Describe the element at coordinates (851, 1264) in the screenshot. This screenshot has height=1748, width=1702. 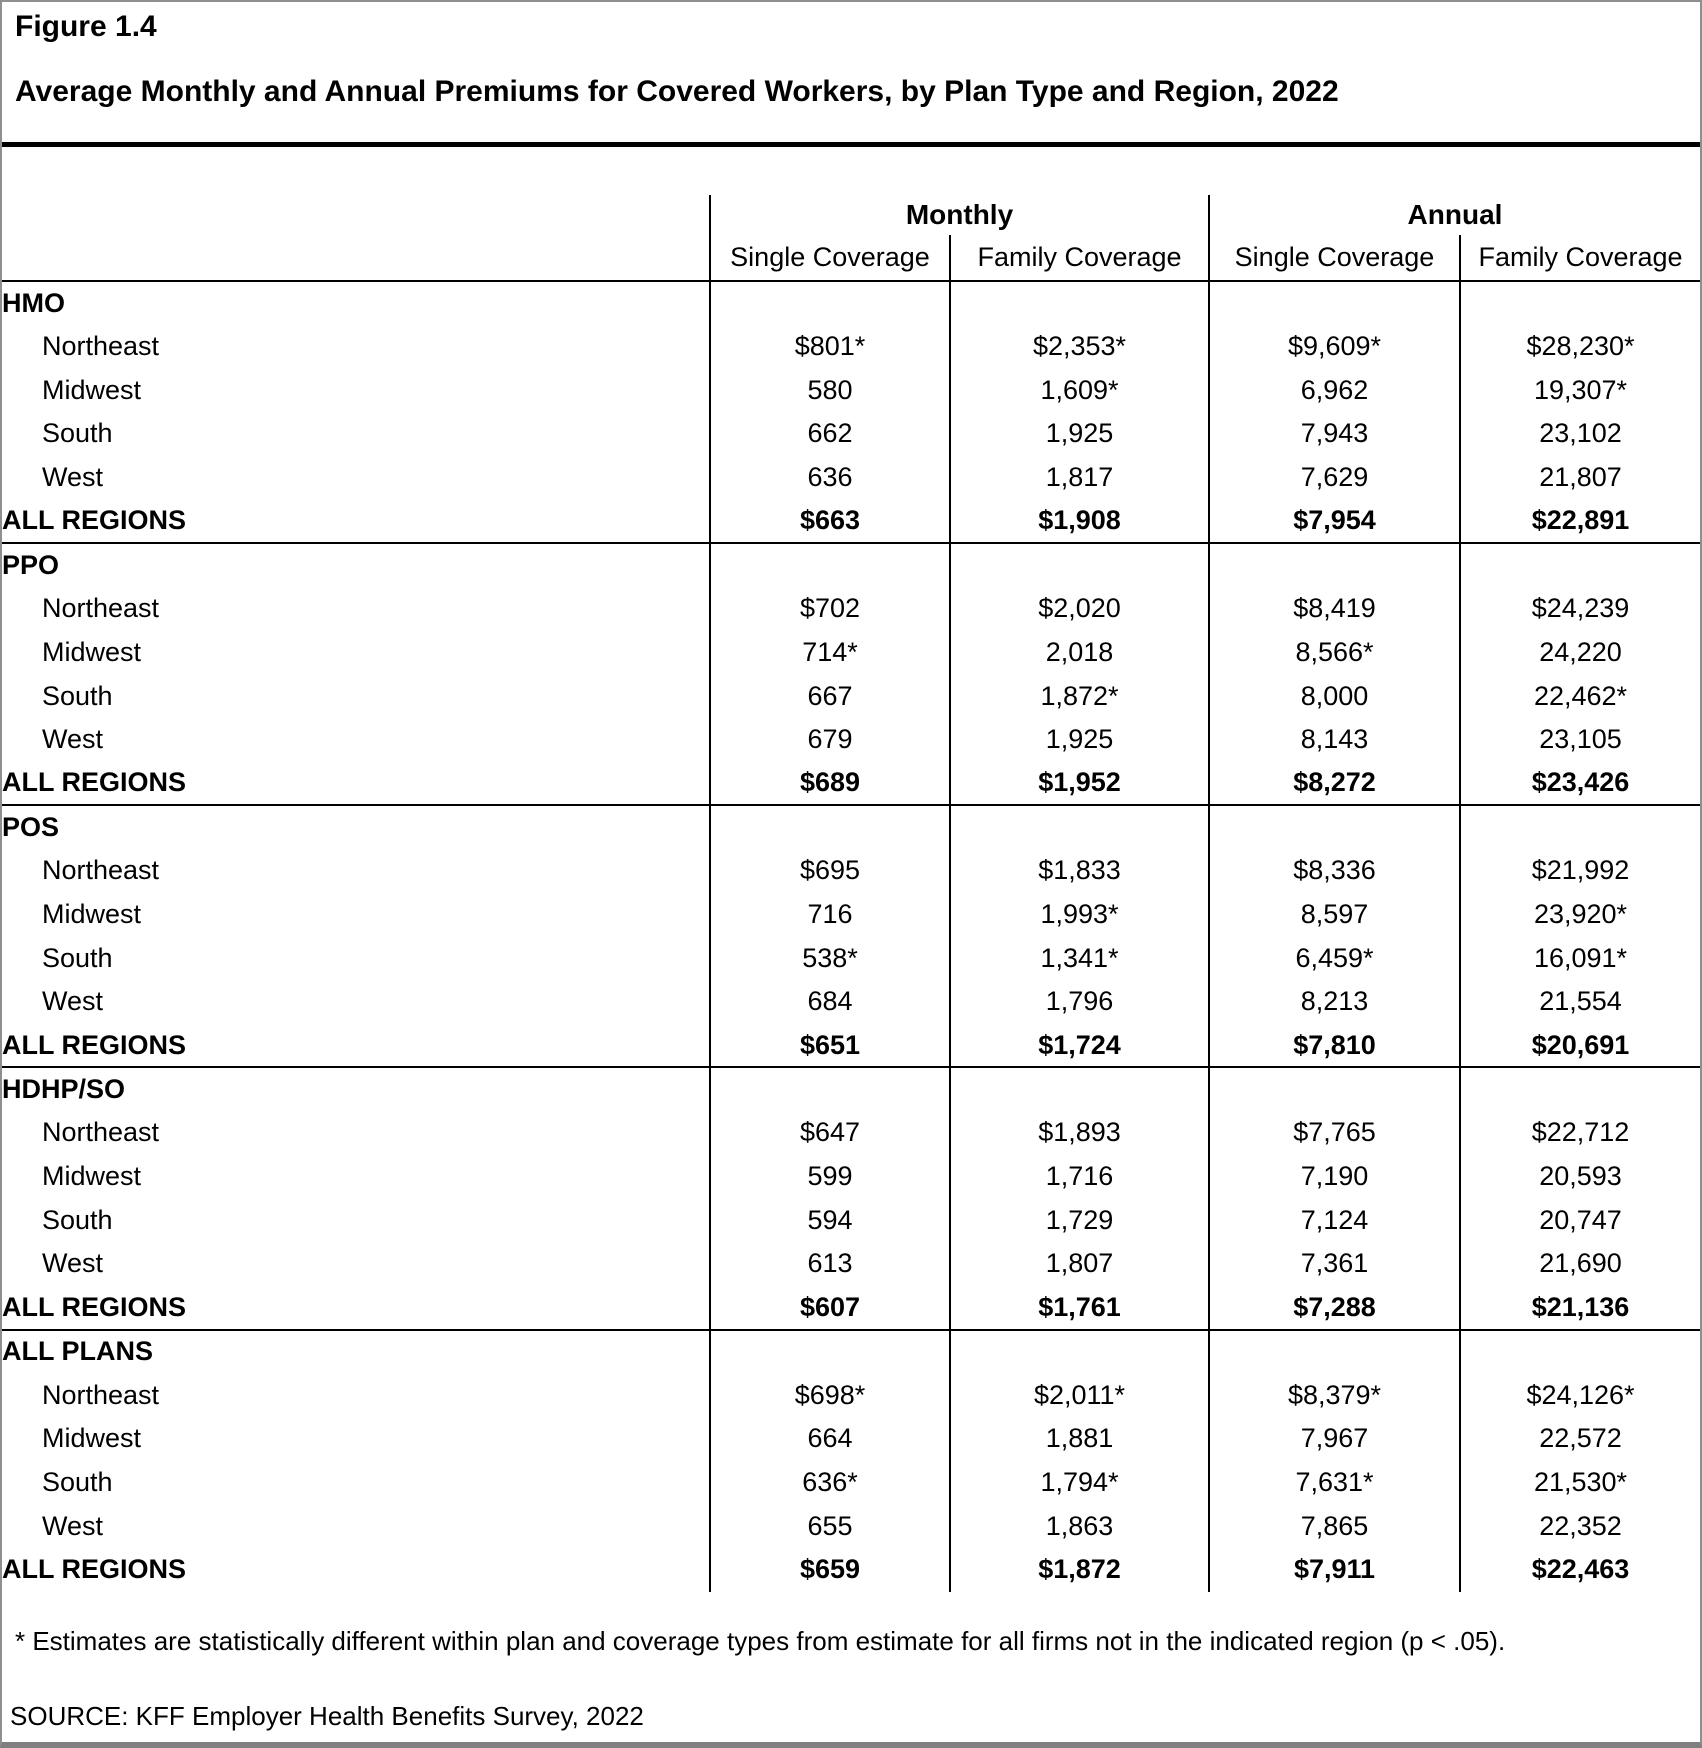
I see `table-row: West 613 1,807 7,361 21,690` at that location.